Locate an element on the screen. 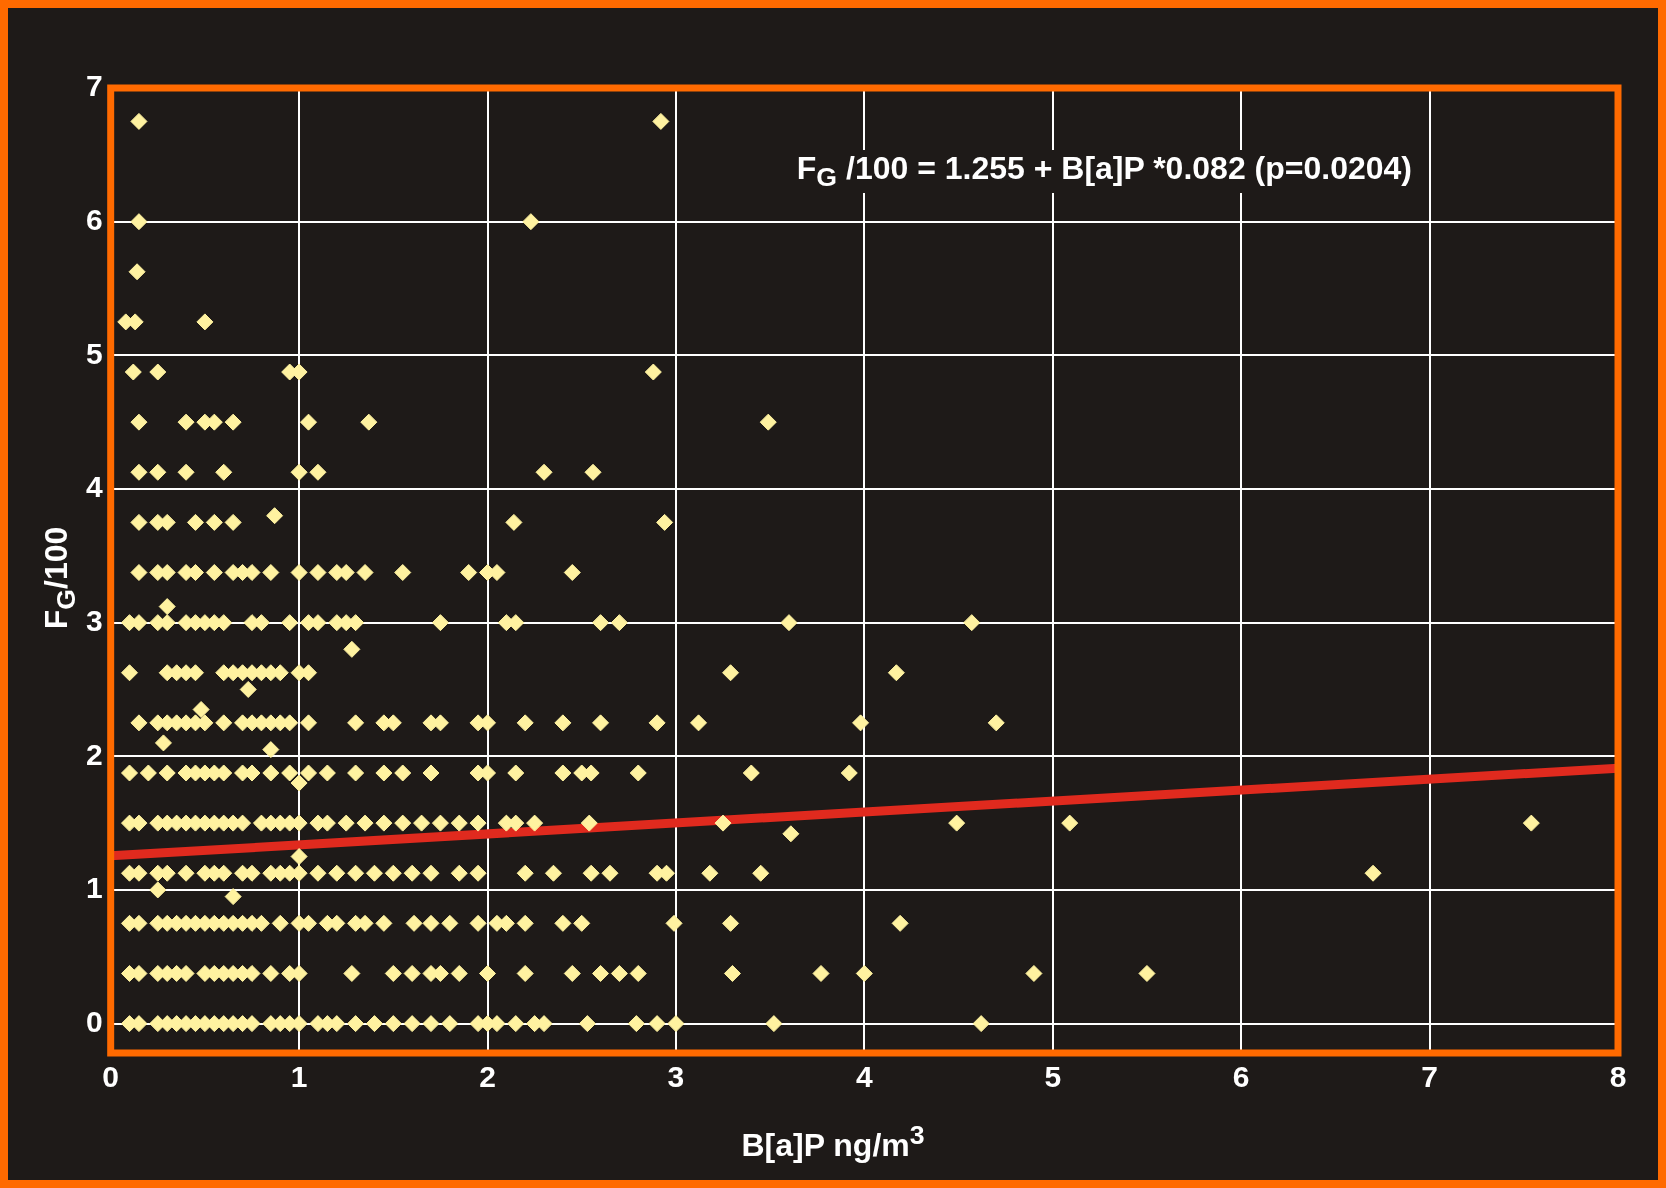  y-tick-label: 4 is located at coordinates (94, 487).